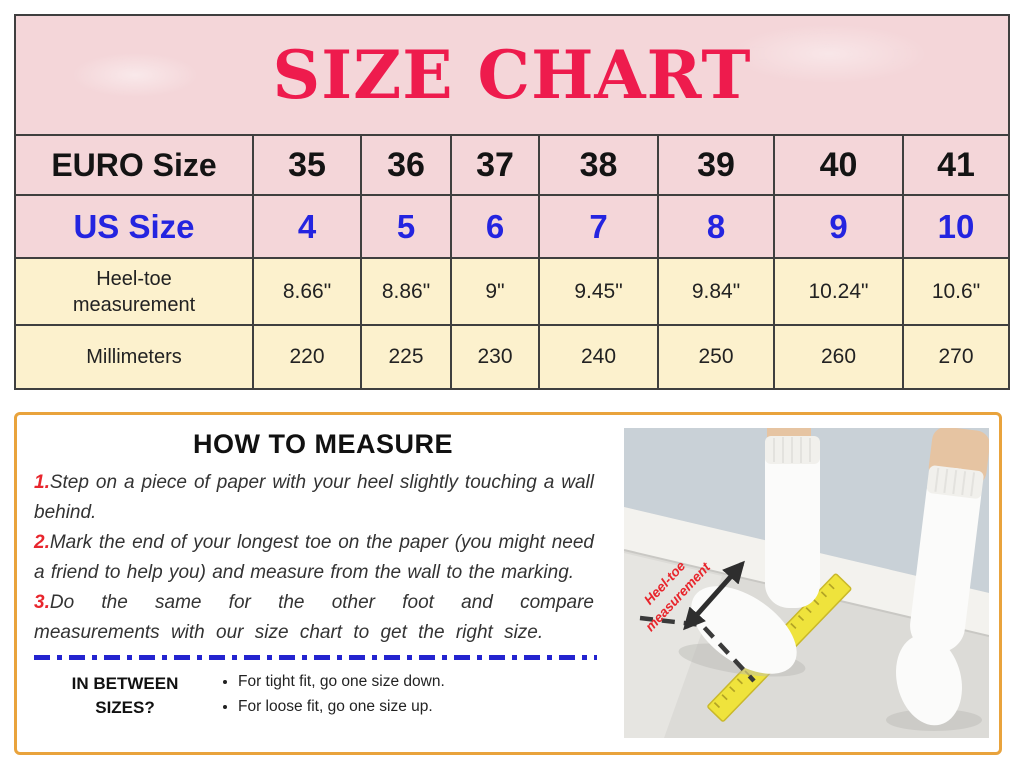 This screenshot has width=1024, height=770. I want to click on in-between-sizes-label: IN BETWEEN SIZES?, so click(125, 695).